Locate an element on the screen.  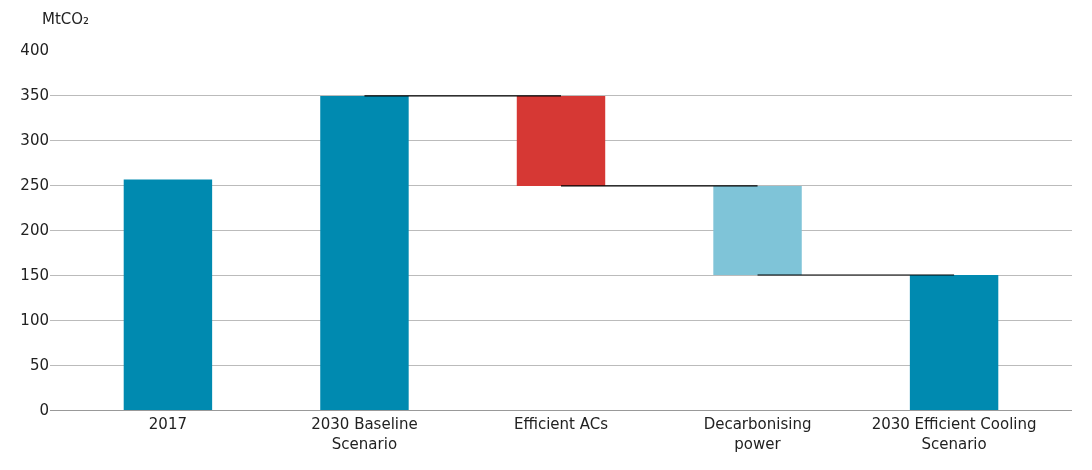
x-tick-label: Decarbonising power is located at coordinates (757, 434).